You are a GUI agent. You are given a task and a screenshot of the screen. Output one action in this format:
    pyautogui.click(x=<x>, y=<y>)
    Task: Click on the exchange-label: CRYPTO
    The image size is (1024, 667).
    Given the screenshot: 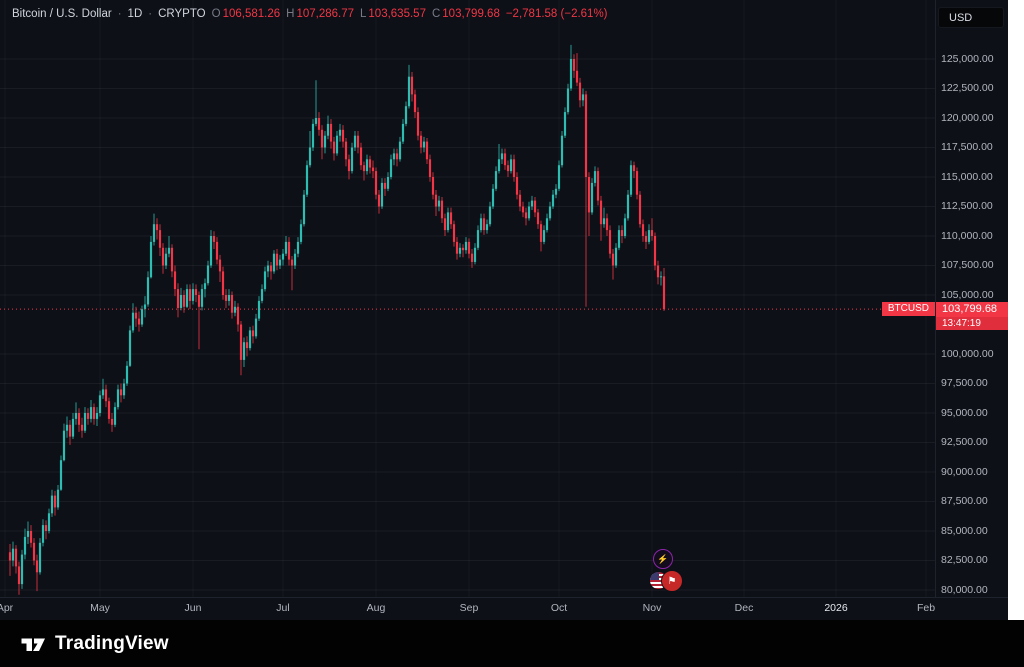 What is the action you would take?
    pyautogui.click(x=182, y=14)
    